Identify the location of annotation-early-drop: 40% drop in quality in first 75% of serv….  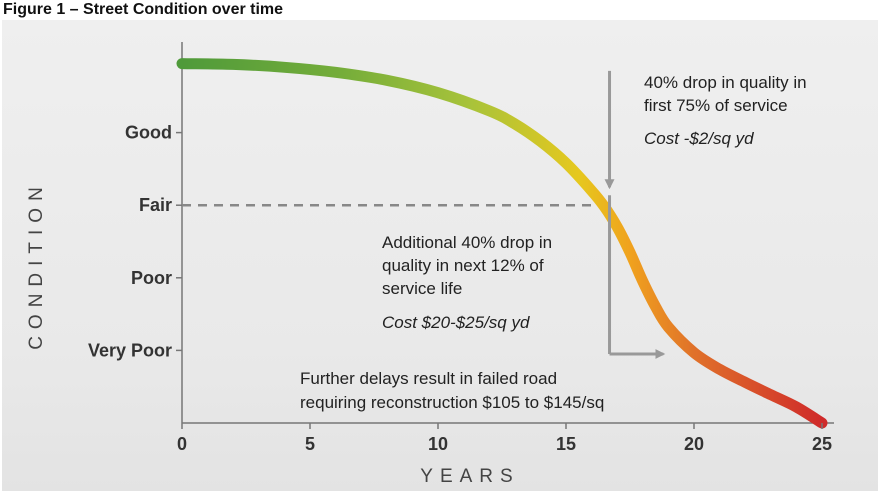
(725, 110).